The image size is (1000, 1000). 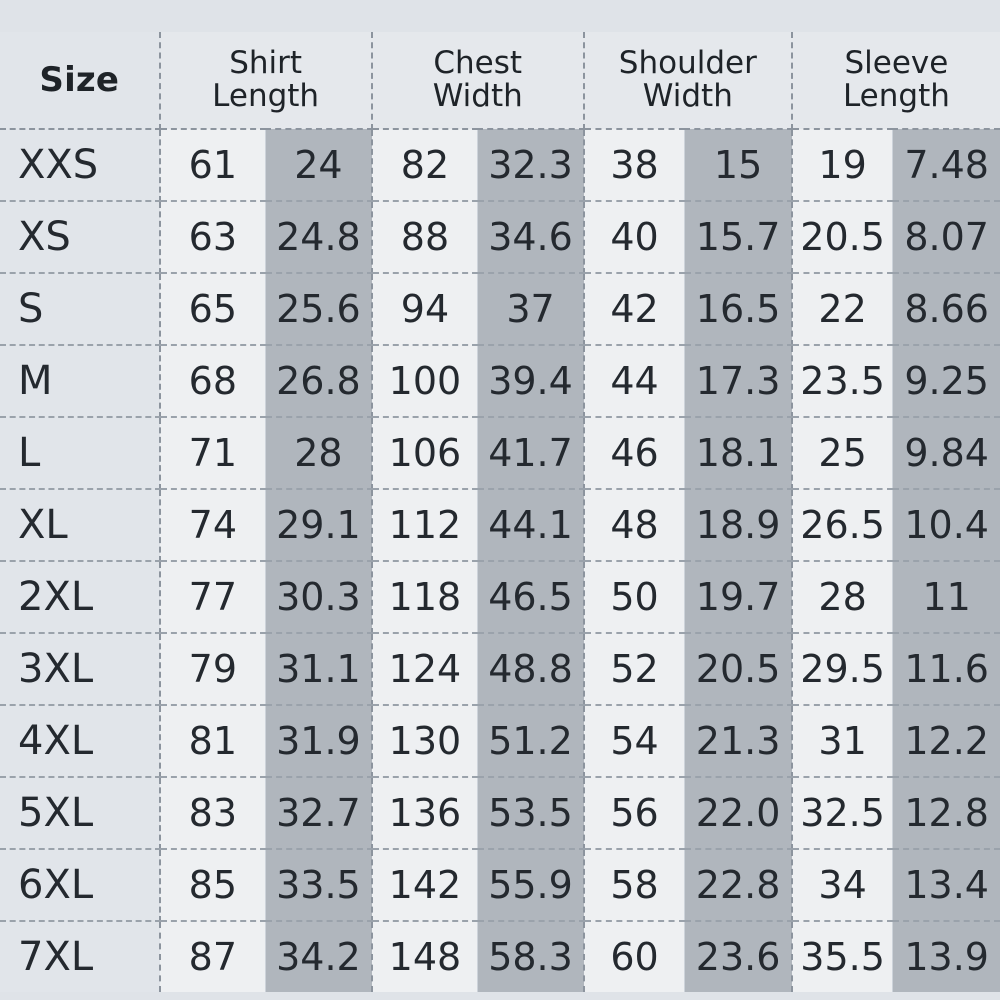 What do you see at coordinates (425, 956) in the screenshot?
I see `measurement-cell-cm: 148` at bounding box center [425, 956].